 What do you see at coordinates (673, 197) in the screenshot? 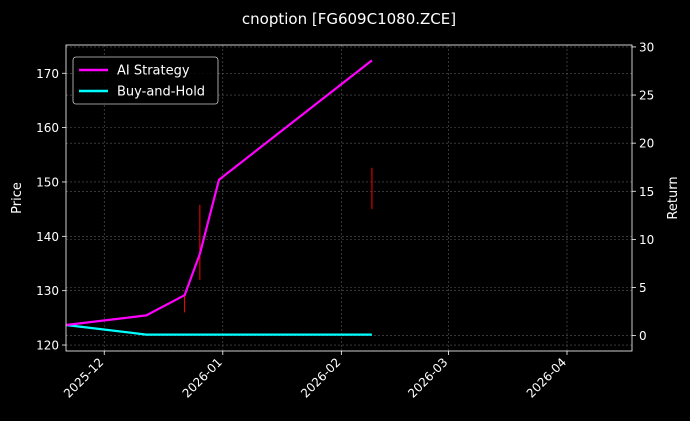
I see `y2-axis-label: Return` at bounding box center [673, 197].